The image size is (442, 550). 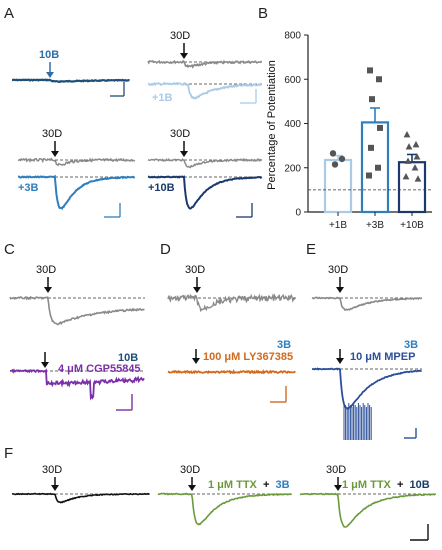 What do you see at coordinates (231, 303) in the screenshot?
I see `trace-d-30d` at bounding box center [231, 303].